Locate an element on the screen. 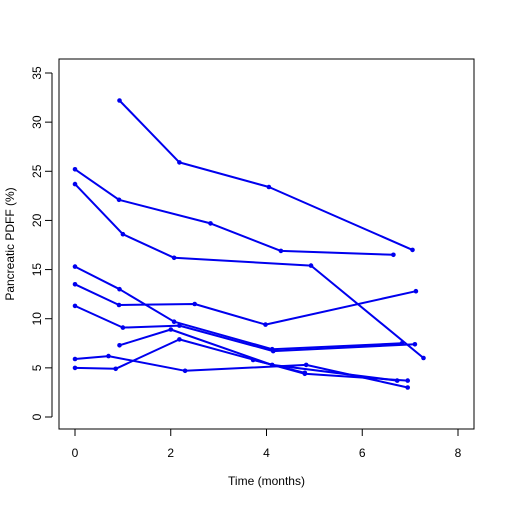  y-tick-label: 20 is located at coordinates (37, 220).